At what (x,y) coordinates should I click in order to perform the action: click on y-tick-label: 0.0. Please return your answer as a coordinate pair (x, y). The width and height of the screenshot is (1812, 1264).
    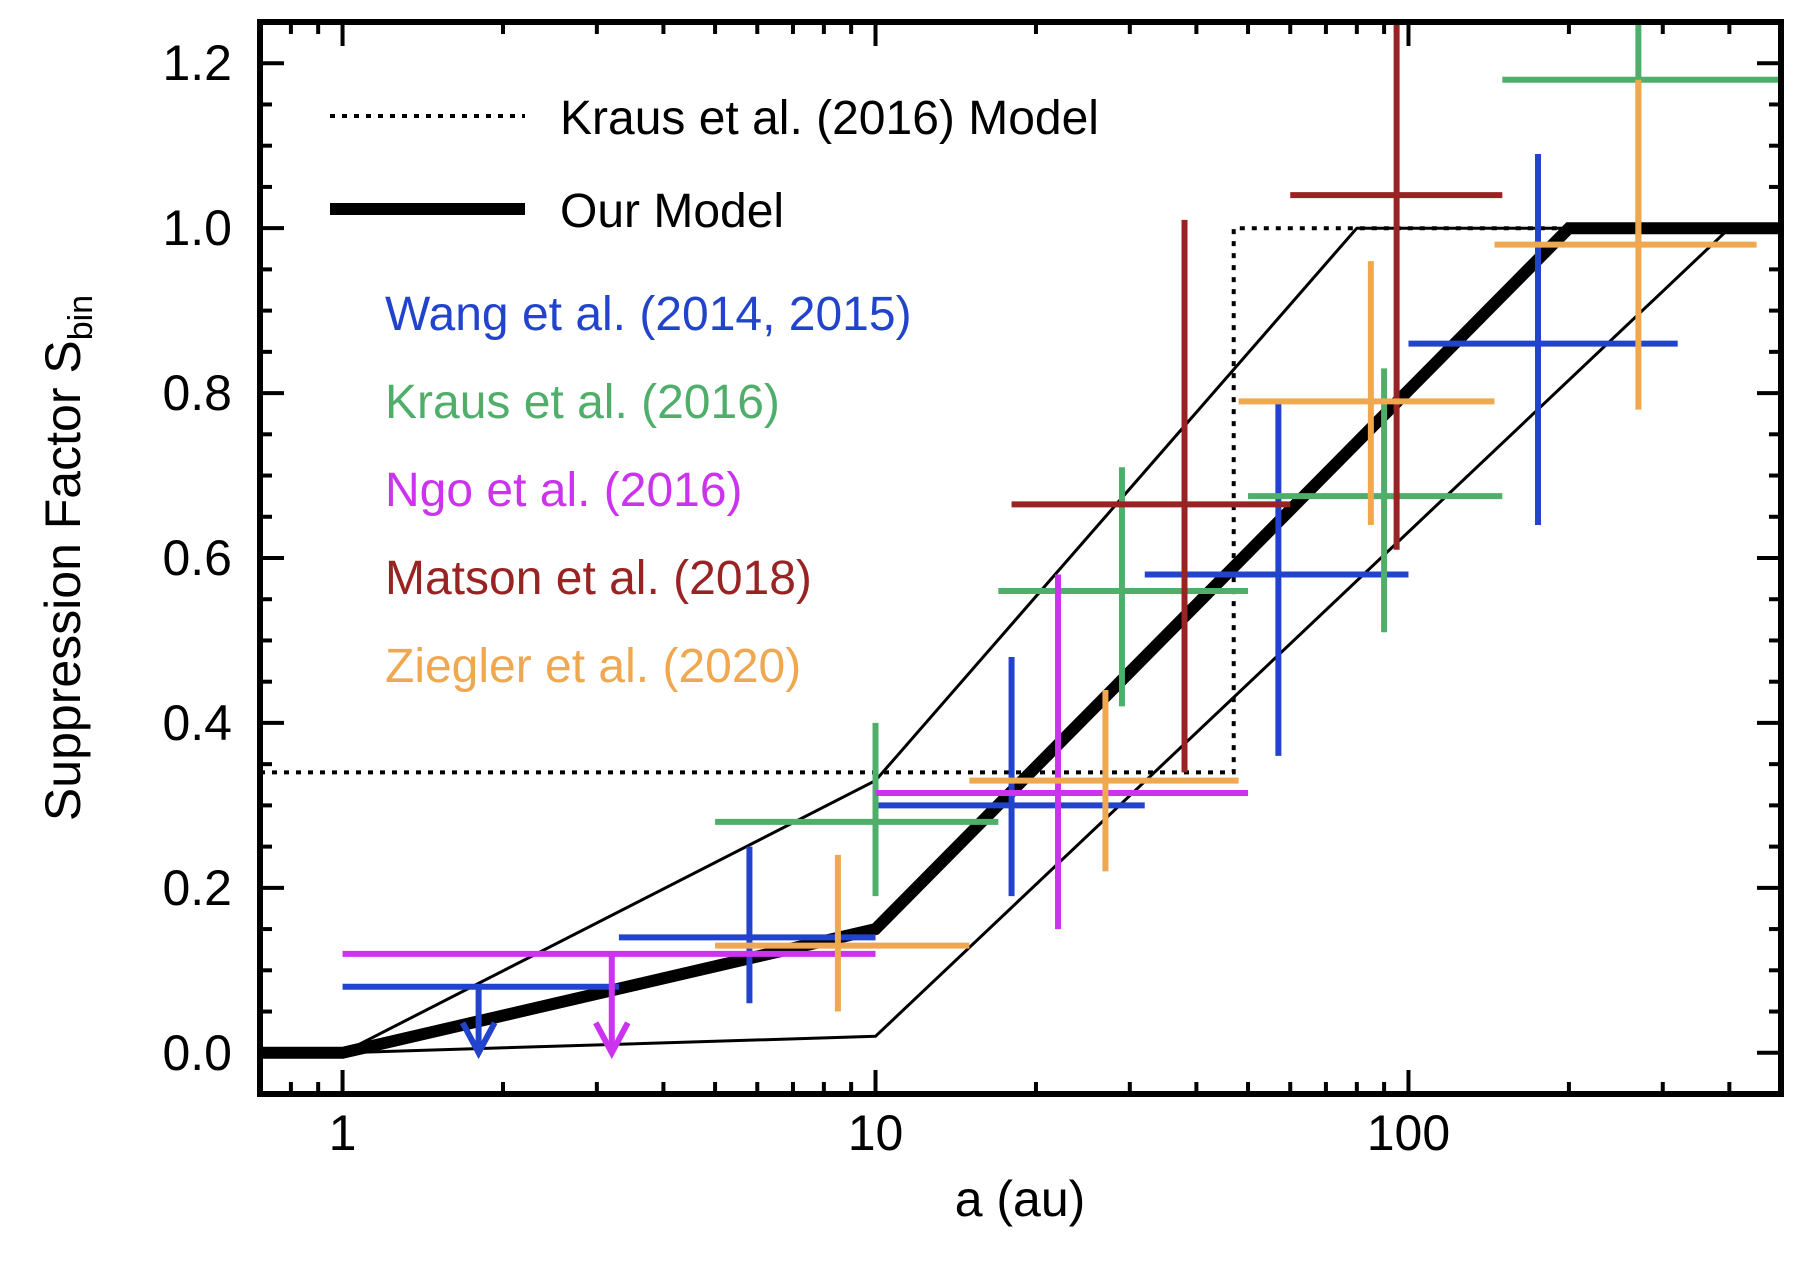
    Looking at the image, I should click on (197, 1053).